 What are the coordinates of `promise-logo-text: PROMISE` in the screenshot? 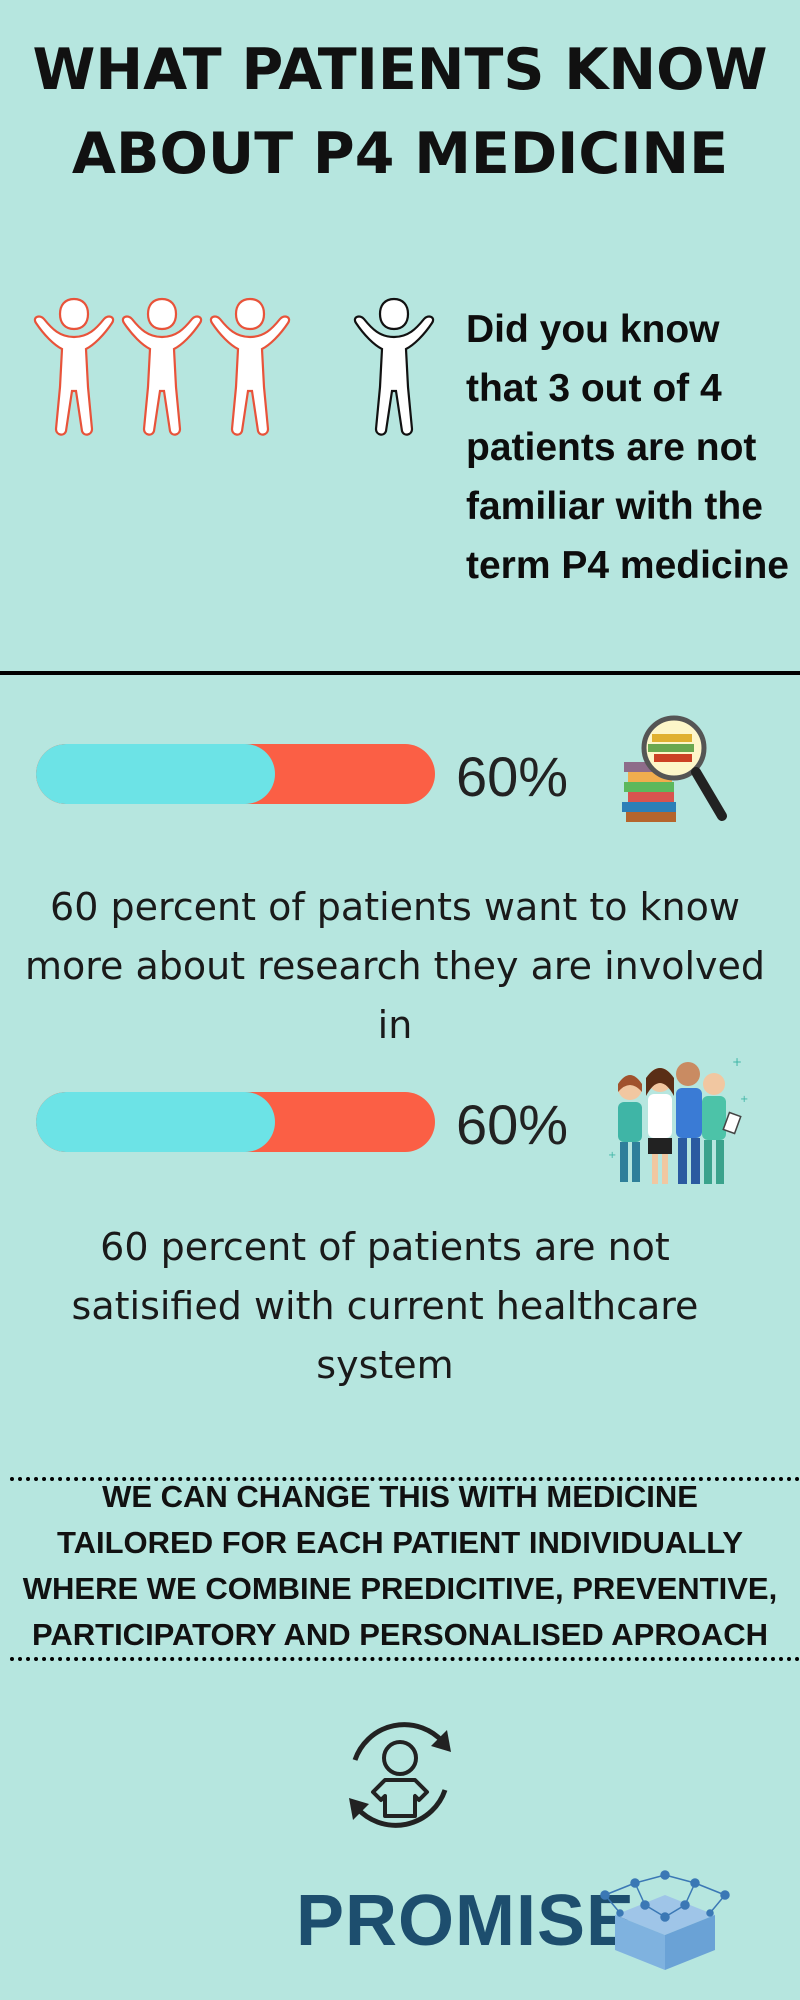 It's located at (466, 1921).